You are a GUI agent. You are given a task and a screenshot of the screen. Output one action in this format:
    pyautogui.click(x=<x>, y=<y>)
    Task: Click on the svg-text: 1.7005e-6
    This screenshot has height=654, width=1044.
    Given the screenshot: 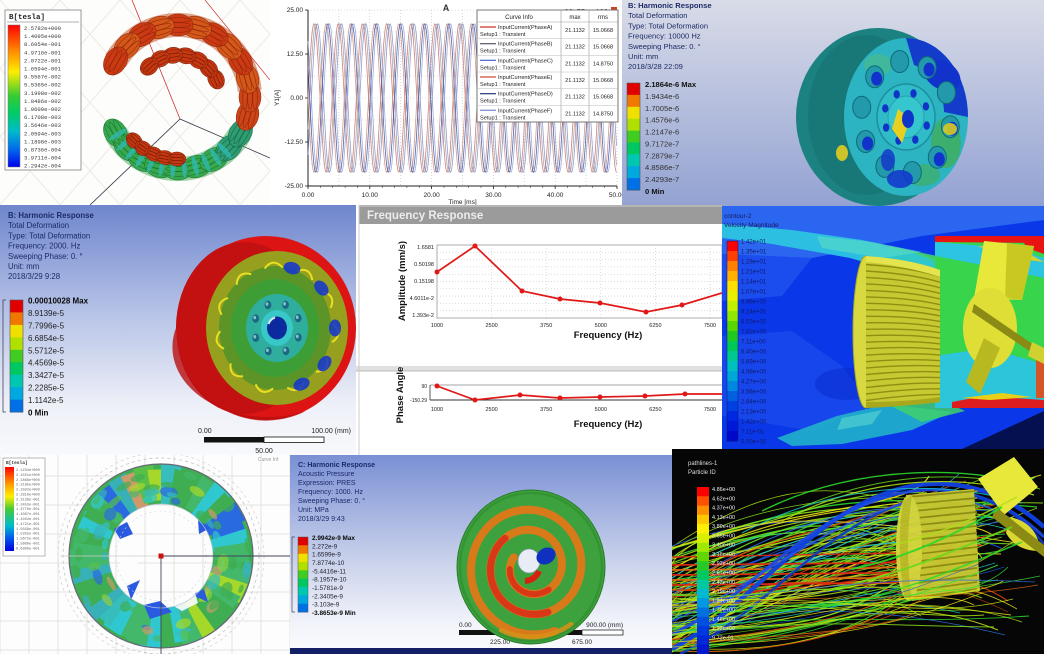 What is the action you would take?
    pyautogui.click(x=662, y=108)
    